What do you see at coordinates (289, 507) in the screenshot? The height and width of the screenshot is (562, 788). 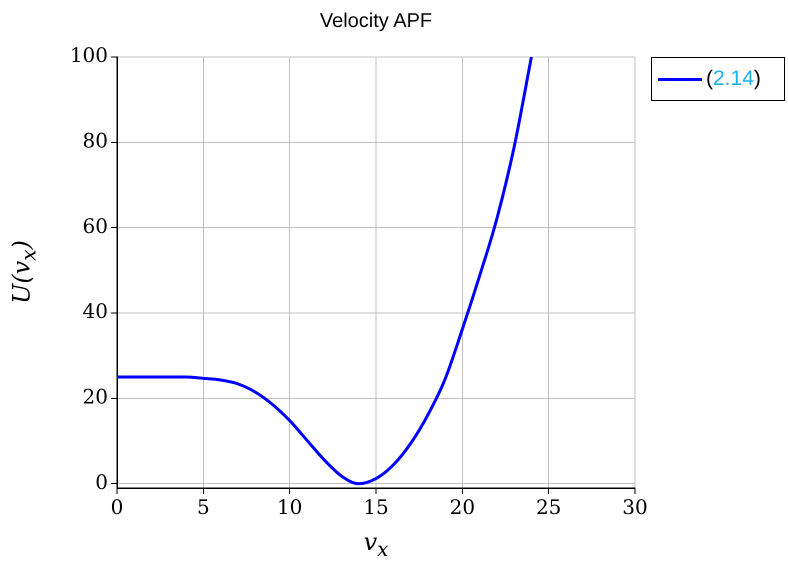 I see `x-tick-label: 10` at bounding box center [289, 507].